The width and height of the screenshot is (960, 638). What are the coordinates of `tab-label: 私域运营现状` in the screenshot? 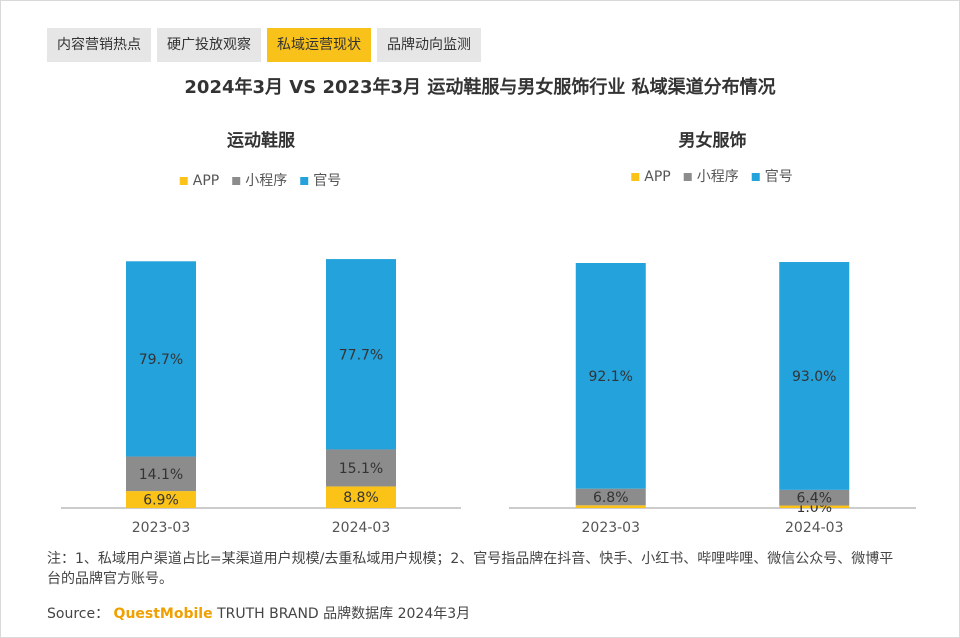 It's located at (319, 45).